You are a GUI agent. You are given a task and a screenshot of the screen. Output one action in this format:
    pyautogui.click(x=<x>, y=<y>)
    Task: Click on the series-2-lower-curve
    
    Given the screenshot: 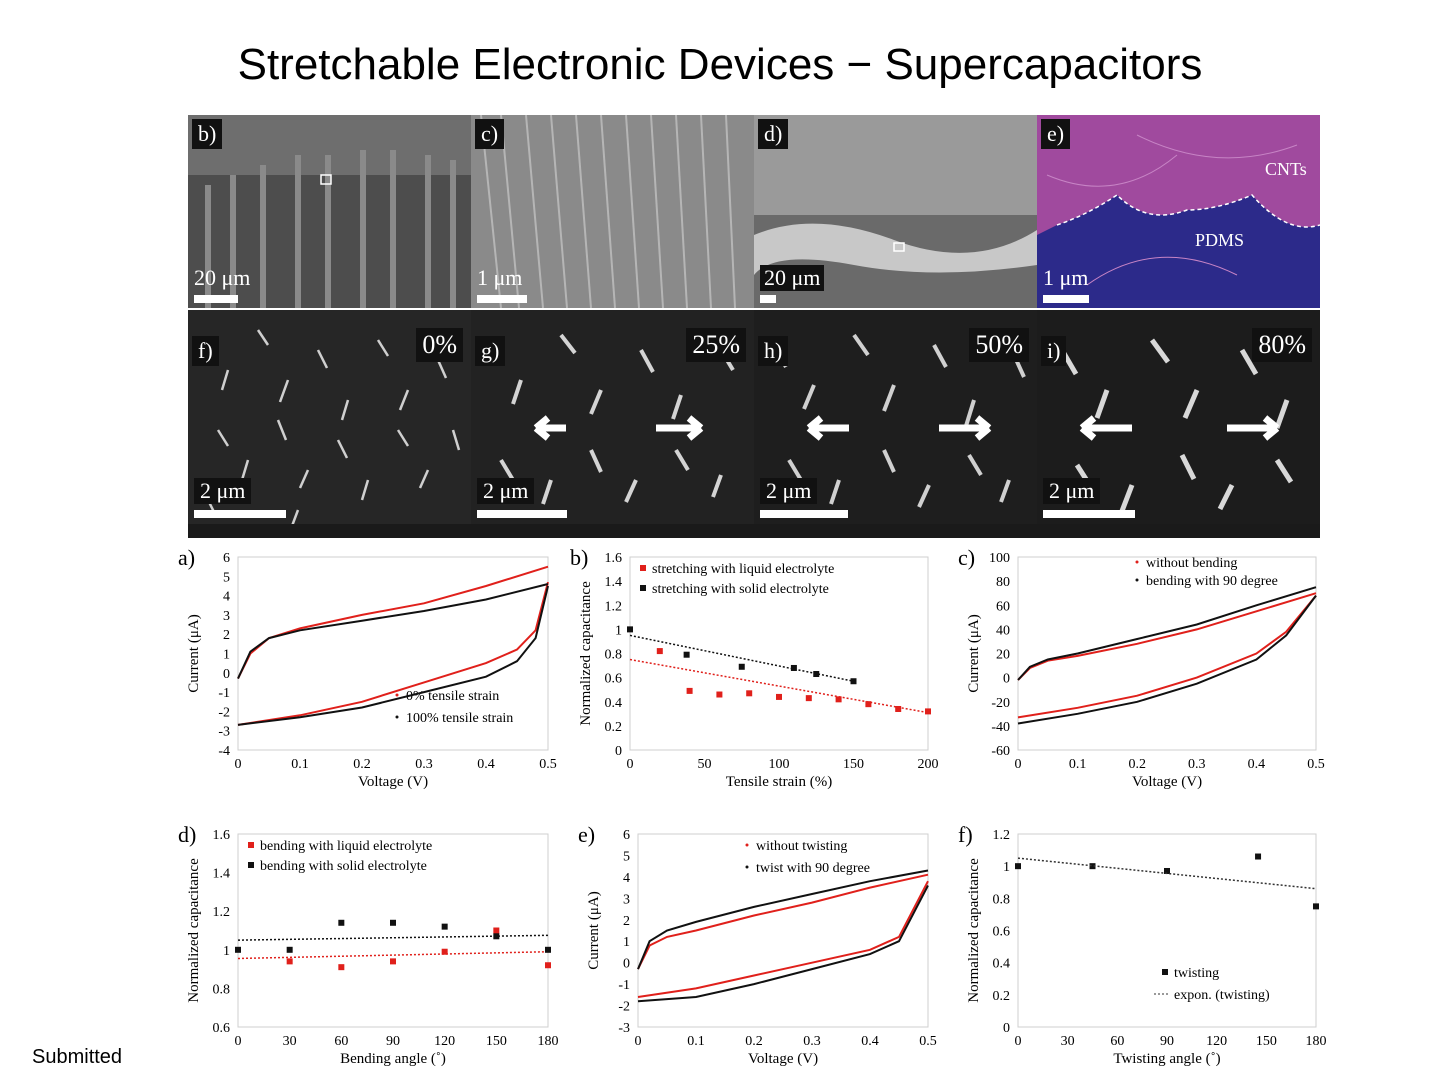 What is the action you would take?
    pyautogui.click(x=393, y=655)
    